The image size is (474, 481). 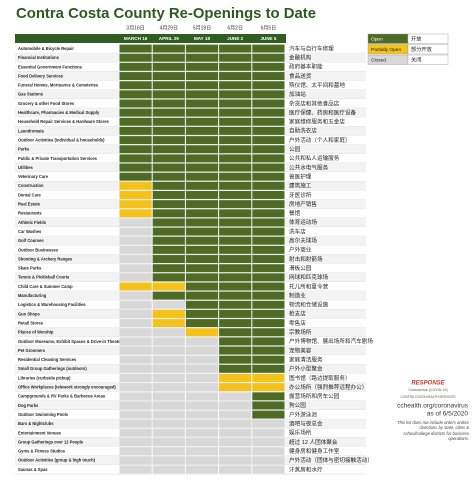 What do you see at coordinates (31, 185) in the screenshot?
I see `row-label: Construction` at bounding box center [31, 185].